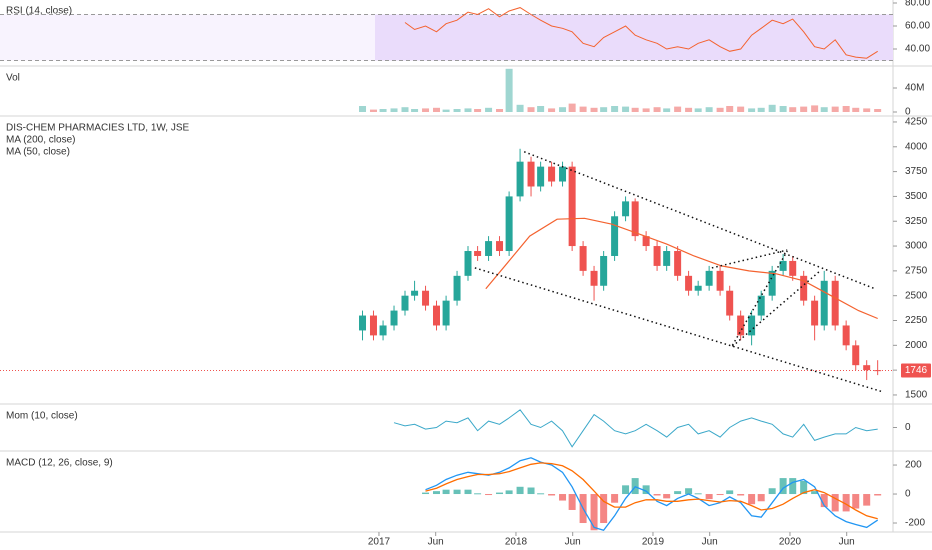  I want to click on y-tick-label: 4250, so click(916, 122).